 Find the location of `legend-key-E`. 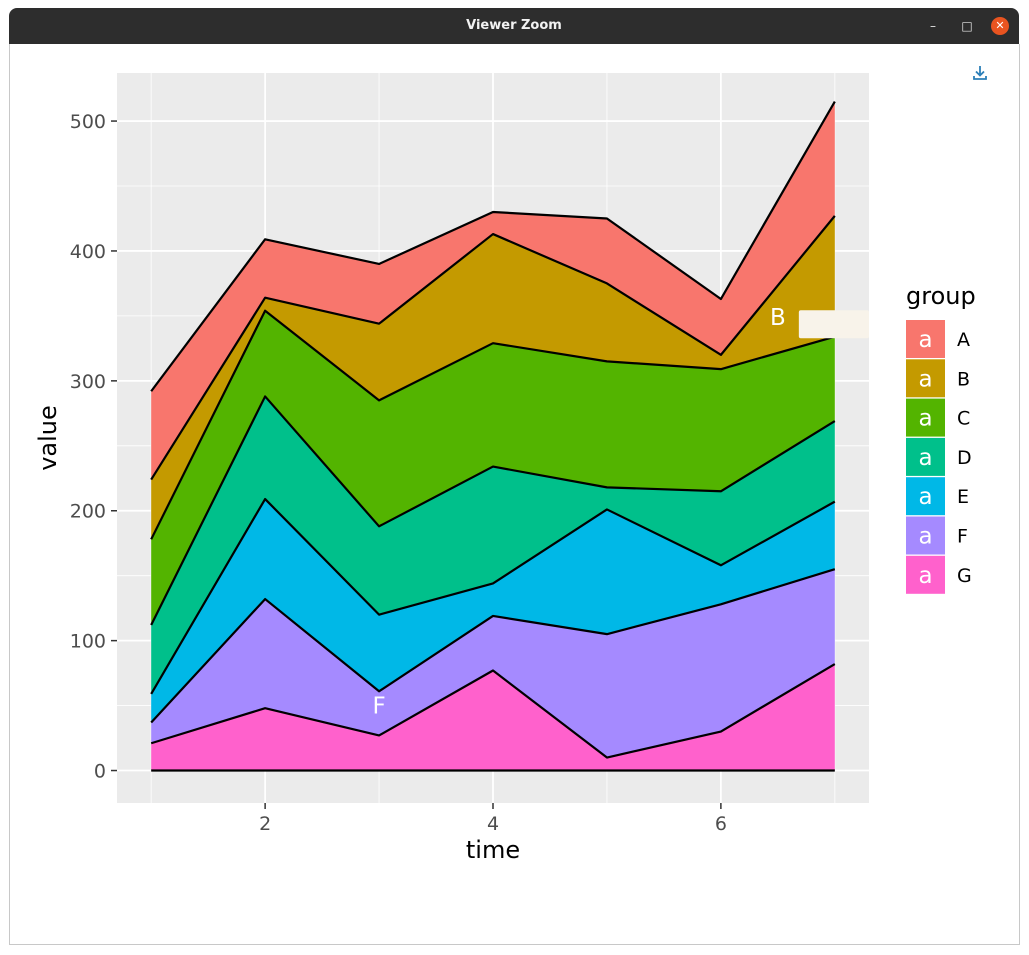

legend-key-E is located at coordinates (925, 496).